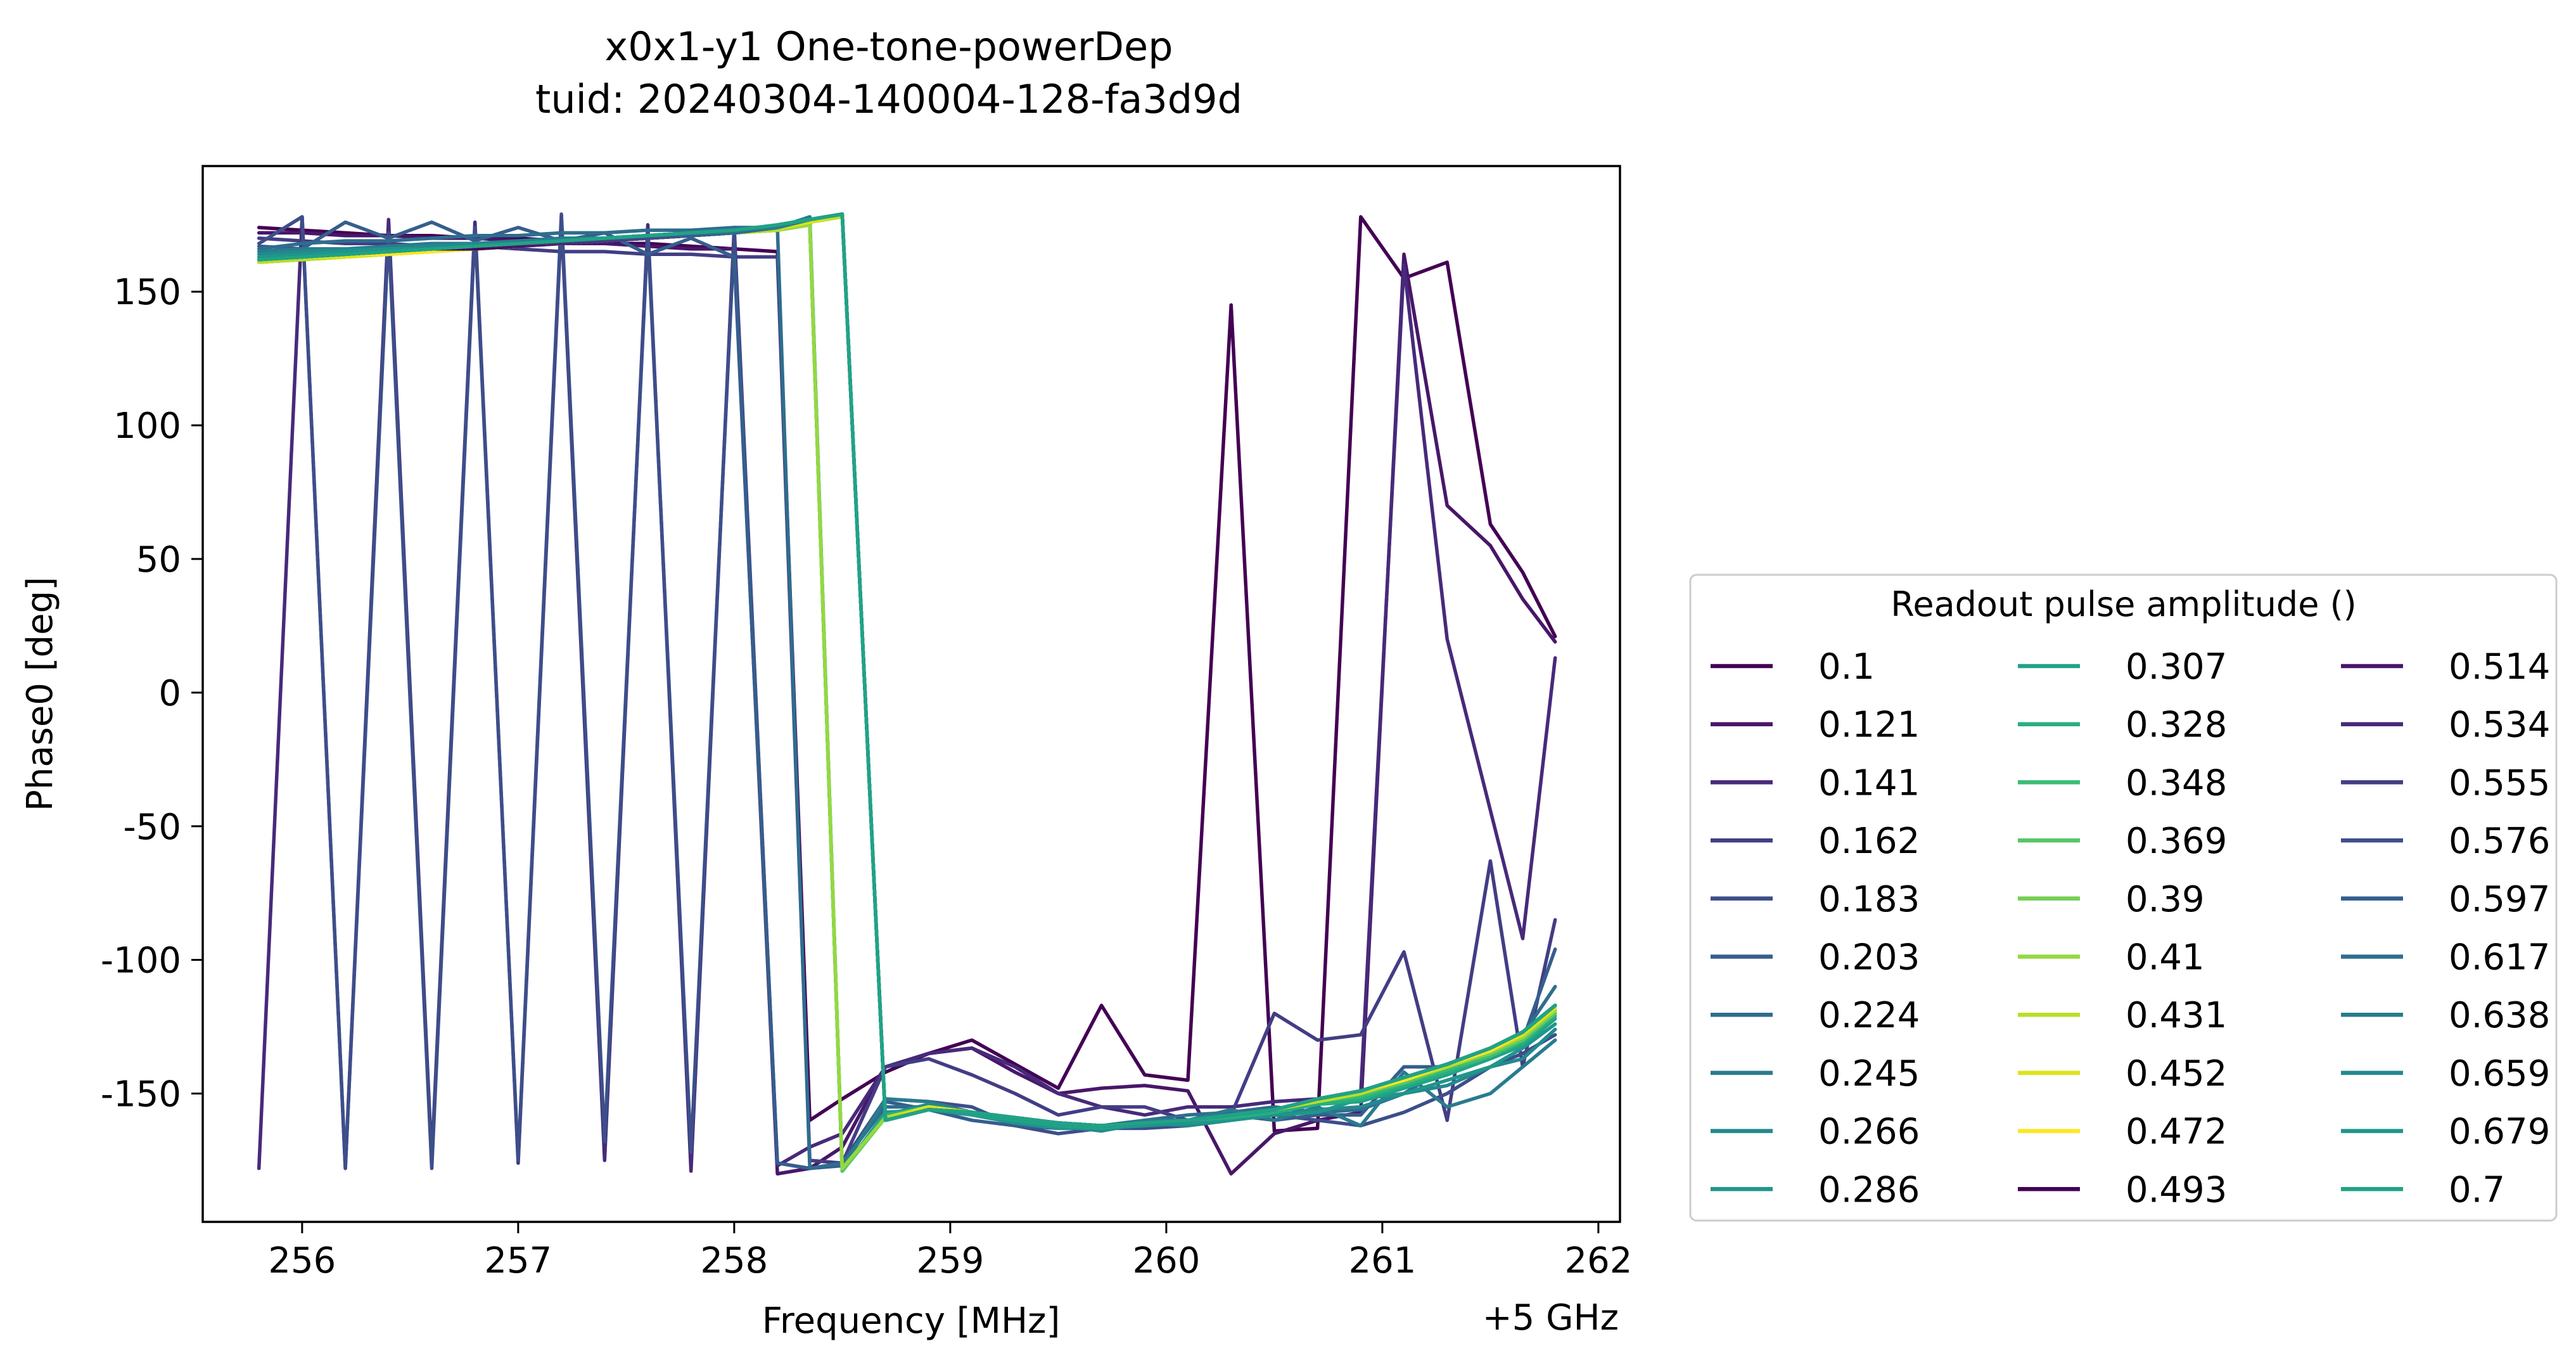 This screenshot has width=2576, height=1367. Describe the element at coordinates (2500, 899) in the screenshot. I see `legend-label: 0.597` at that location.